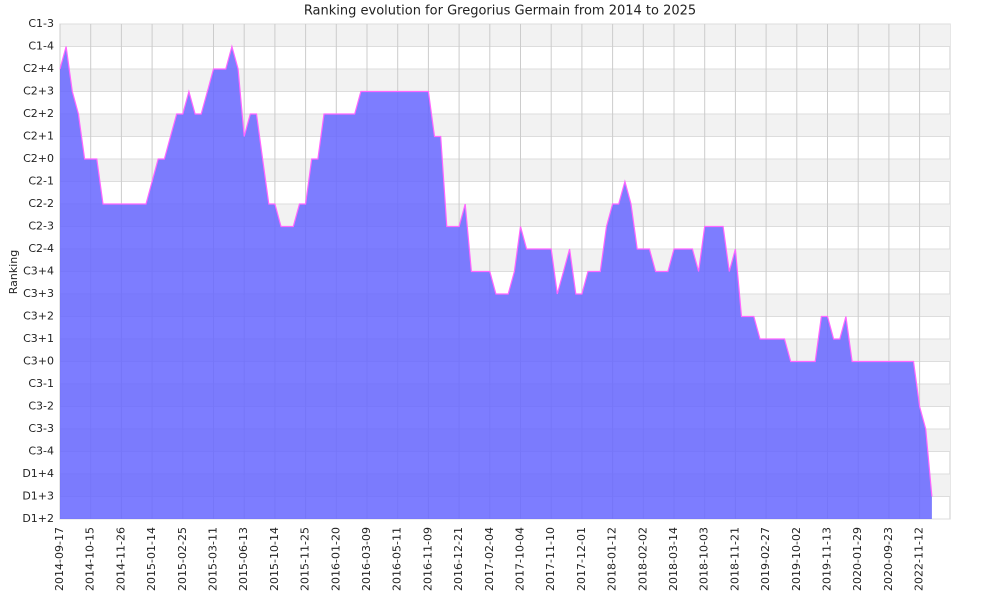  Describe the element at coordinates (38, 136) in the screenshot. I see `y-tick-label: C2+1` at that location.